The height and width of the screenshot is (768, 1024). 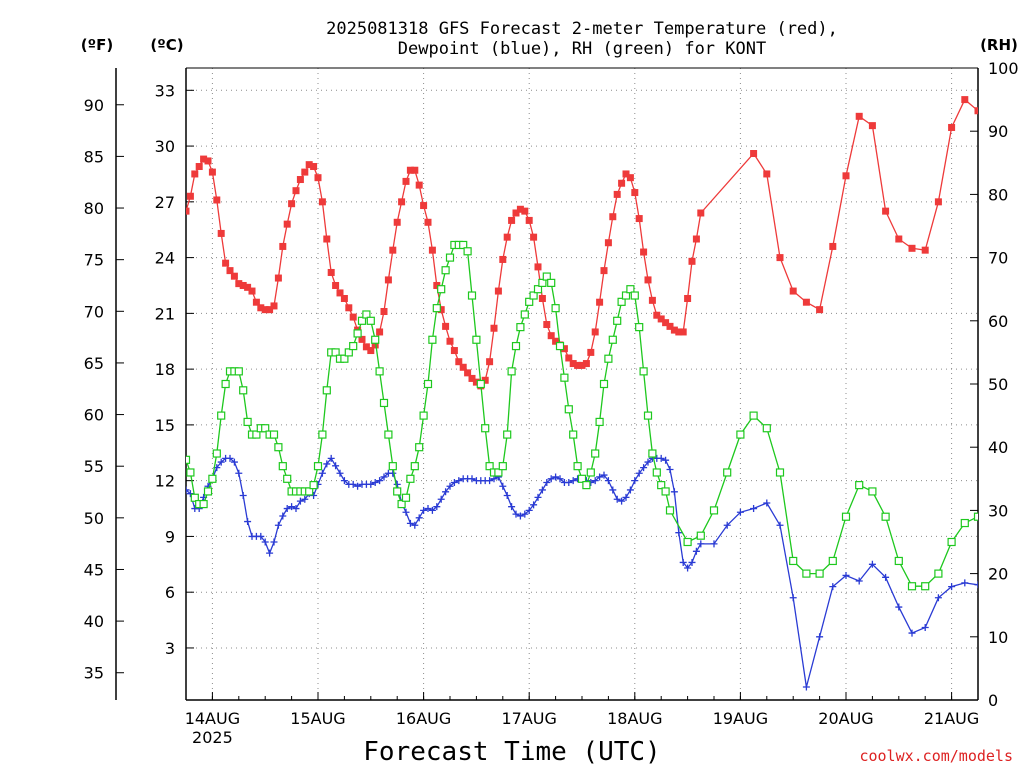 I want to click on fahrenheit-tick-label: 35, so click(x=94, y=673).